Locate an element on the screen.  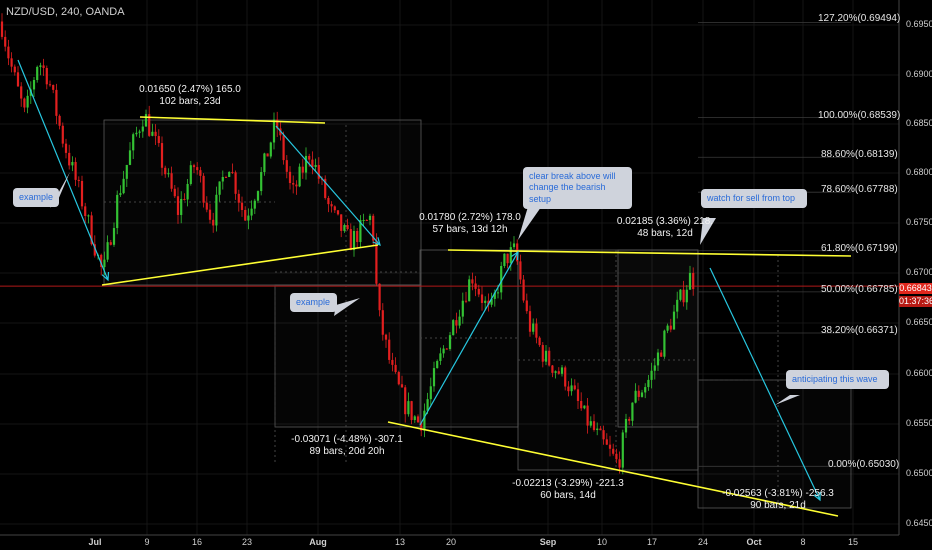
time-tick-label: 24 is located at coordinates (703, 542).